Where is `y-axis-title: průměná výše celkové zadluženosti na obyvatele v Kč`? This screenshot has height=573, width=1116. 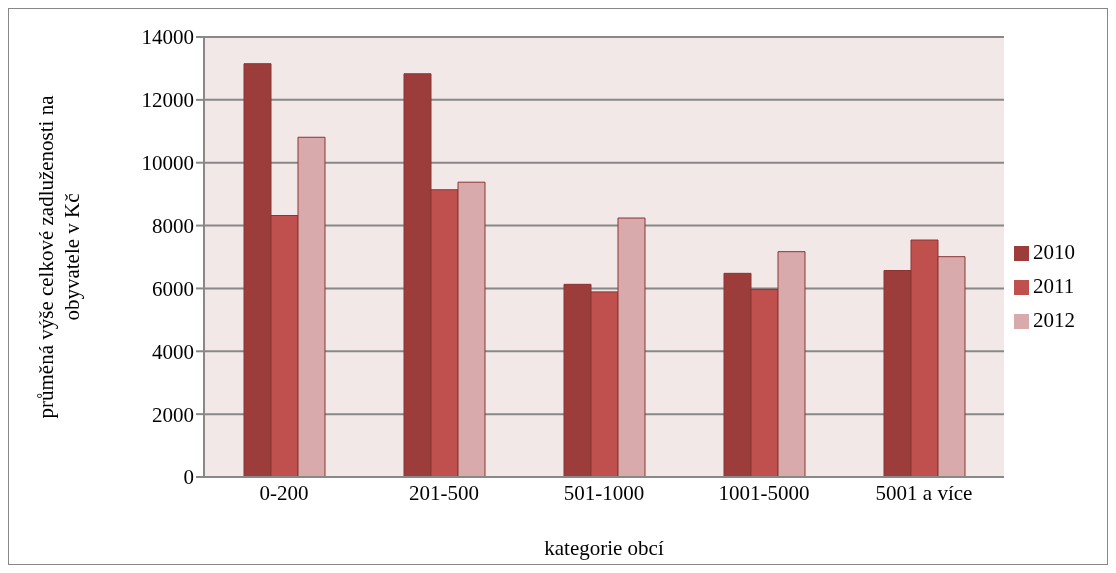 y-axis-title: průměná výše celkové zadluženosti na obyvatele v Kč is located at coordinates (59, 256).